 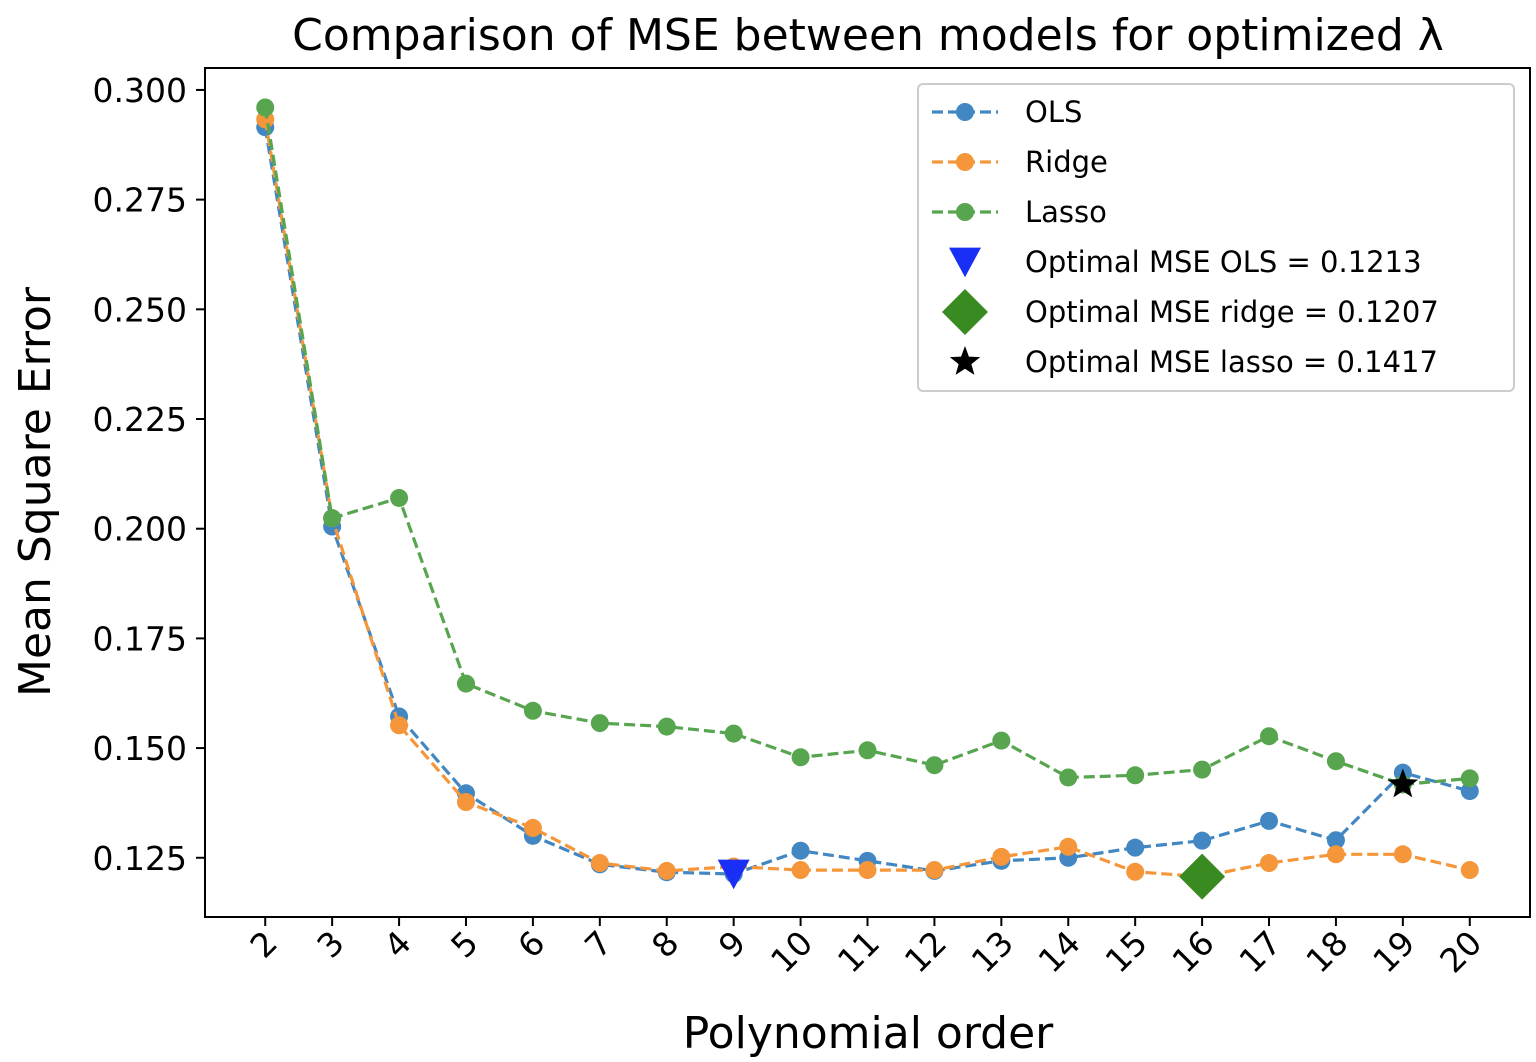 I want to click on legend-marker-lasso, so click(x=965, y=212).